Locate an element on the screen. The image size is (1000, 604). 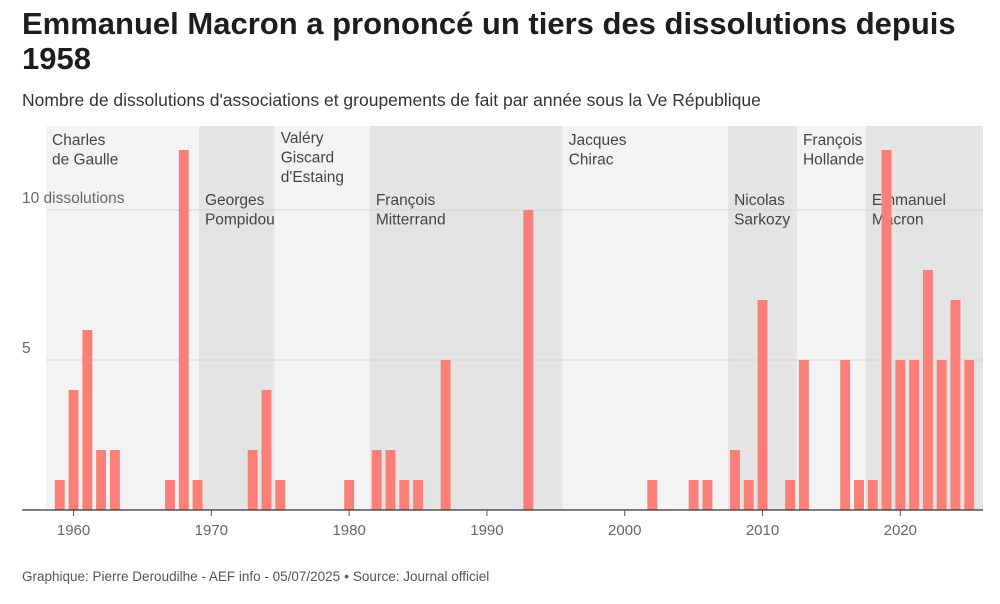
presidency-label: Jacques Chirac is located at coordinates (598, 150).